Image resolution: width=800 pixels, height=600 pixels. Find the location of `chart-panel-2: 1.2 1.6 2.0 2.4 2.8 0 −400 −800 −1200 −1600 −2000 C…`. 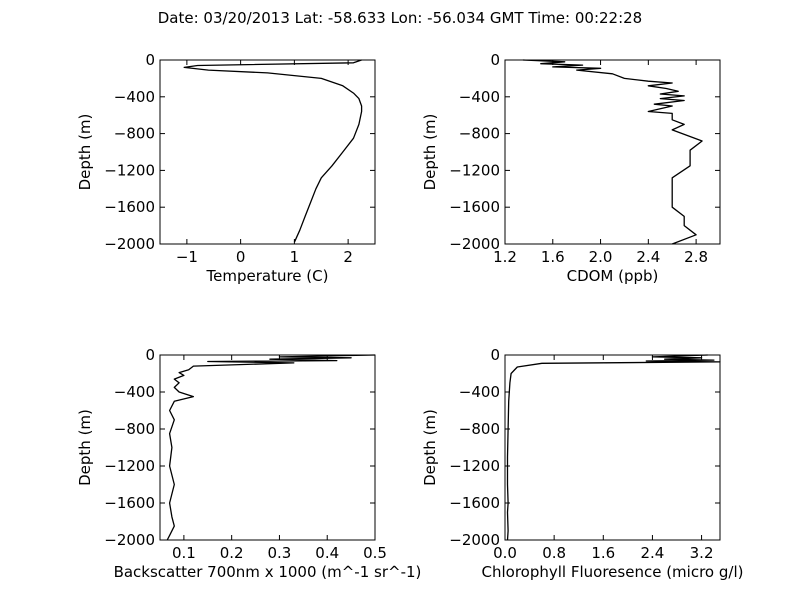

chart-panel-2: 1.2 1.6 2.0 2.4 2.8 0 −400 −800 −1200 −1600 −2000 C… is located at coordinates (571, 168).